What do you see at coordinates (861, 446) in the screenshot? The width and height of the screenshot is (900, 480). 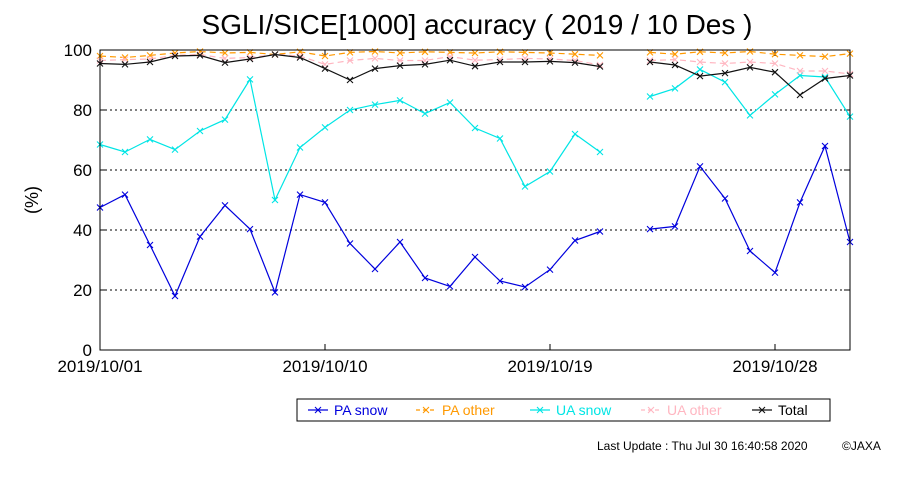 I see `copyright-text: ©JAXA` at bounding box center [861, 446].